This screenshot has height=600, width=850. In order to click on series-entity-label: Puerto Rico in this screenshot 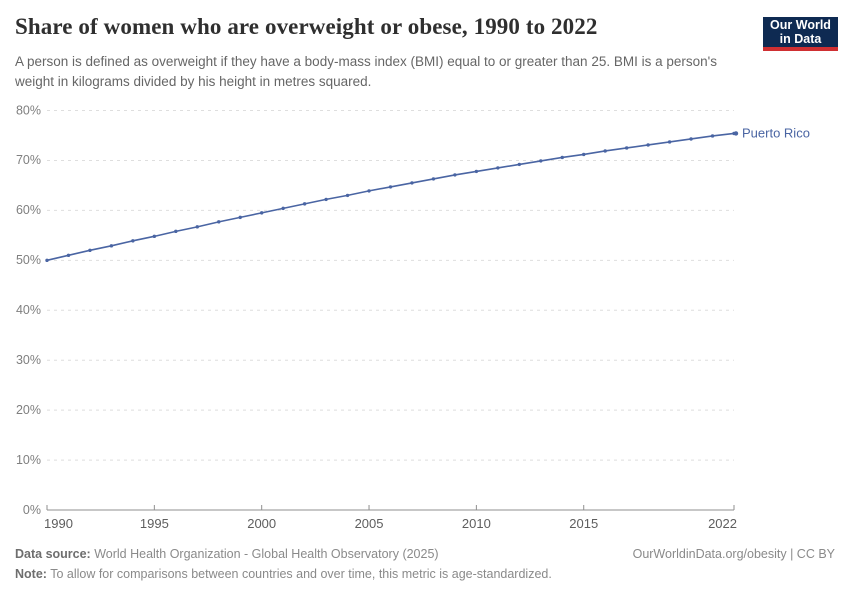, I will do `click(776, 132)`.